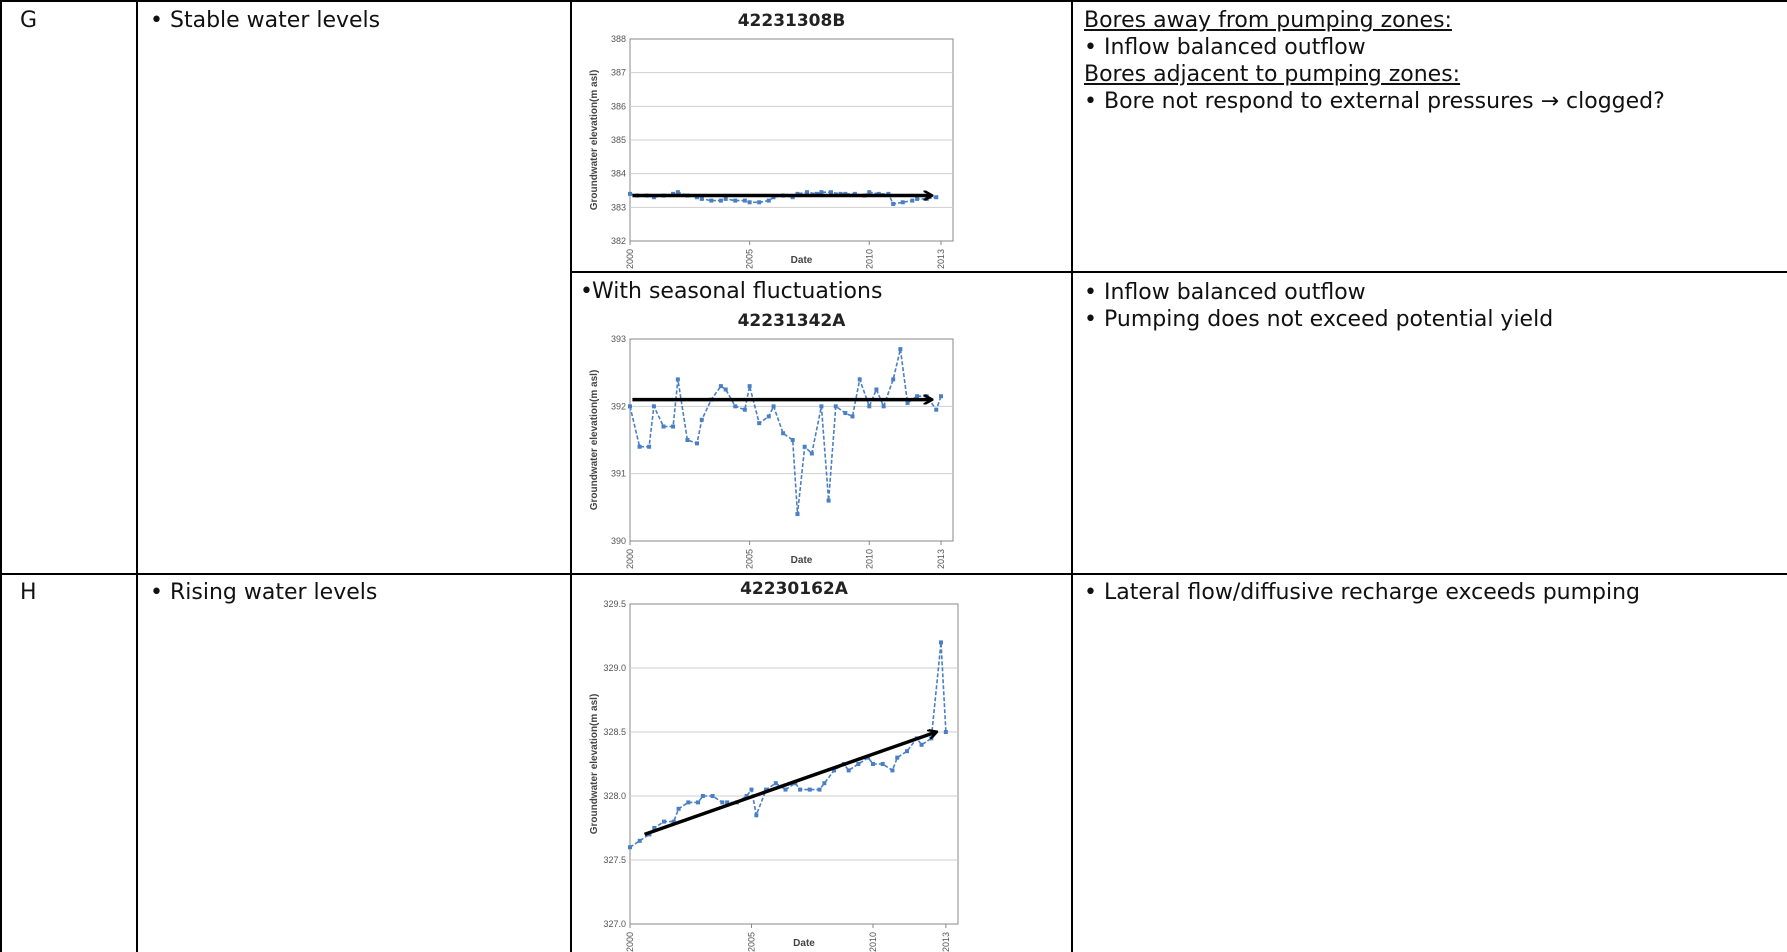  I want to click on row-divider, so click(893, 574).